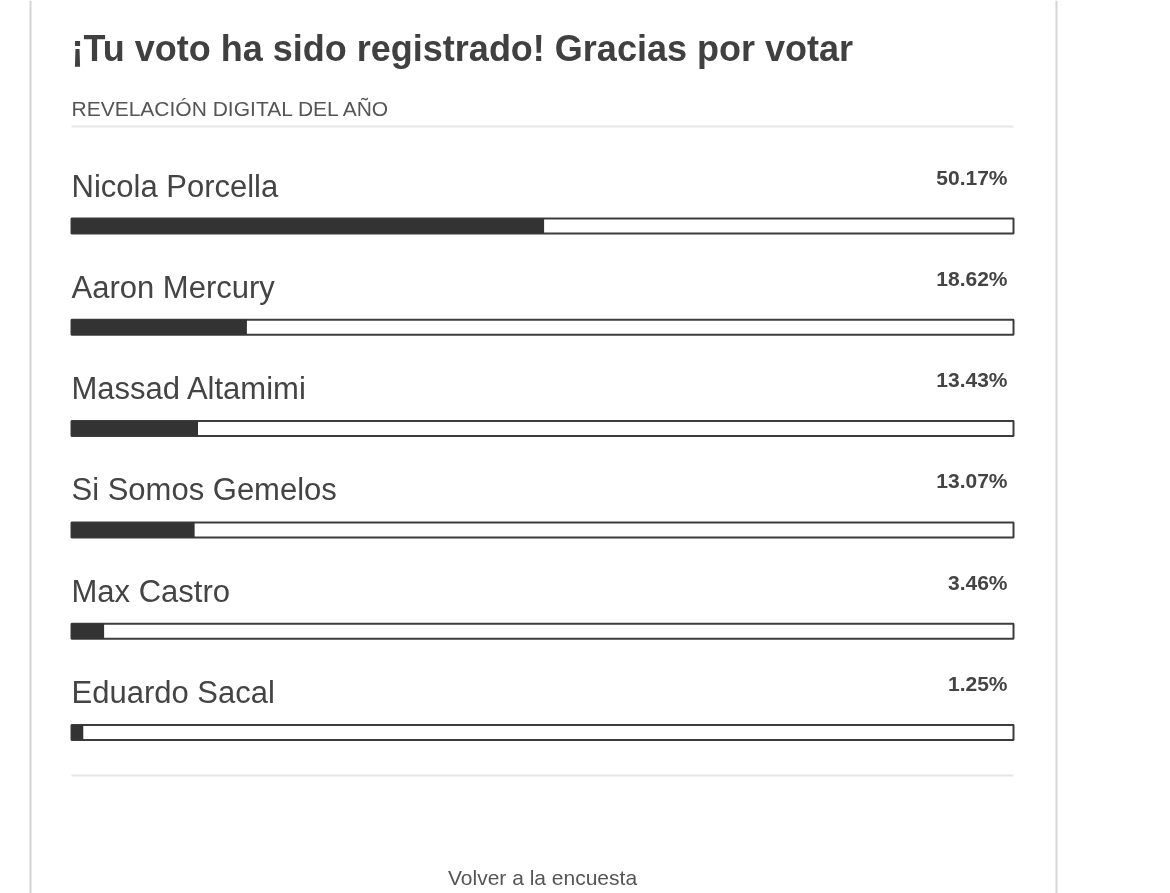 The height and width of the screenshot is (893, 1170). What do you see at coordinates (977, 683) in the screenshot?
I see `data-label: 1.25%` at bounding box center [977, 683].